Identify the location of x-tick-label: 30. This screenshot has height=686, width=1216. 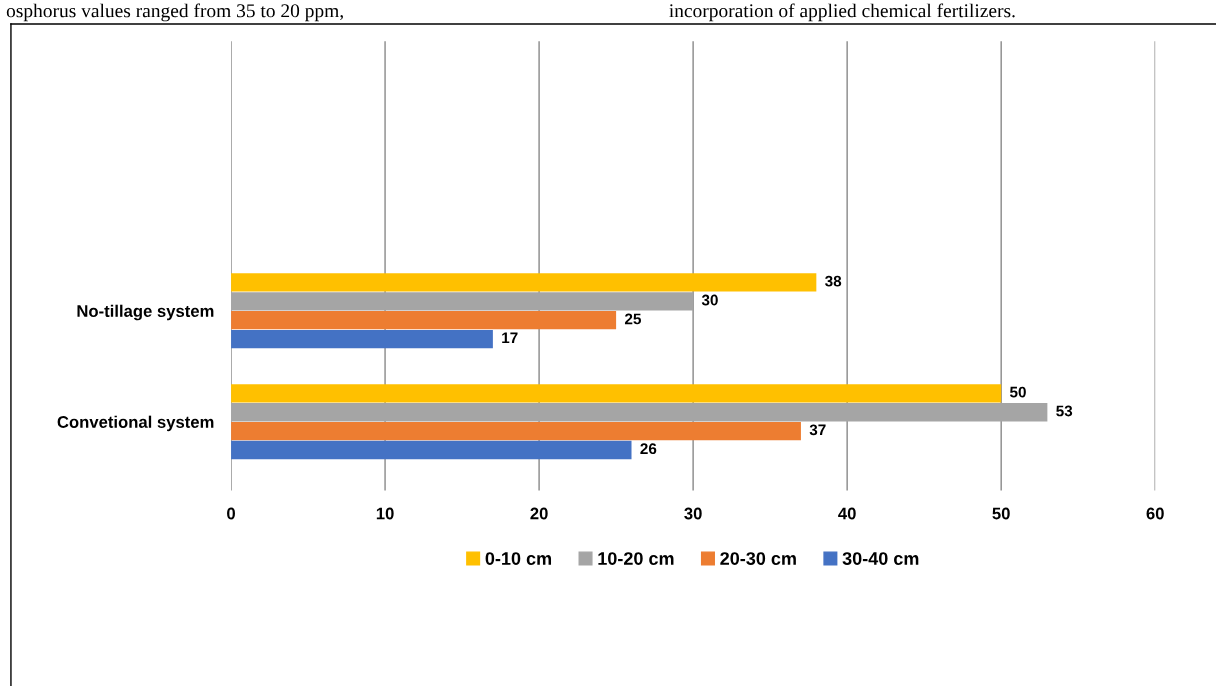
(693, 513).